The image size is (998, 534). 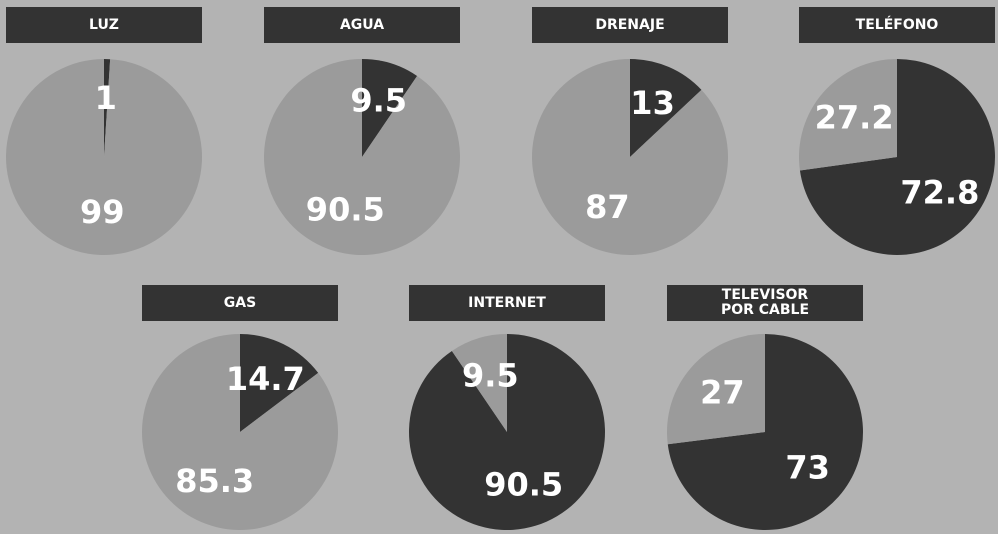 I want to click on chart-title: TELEVISOR POR CABLE, so click(x=765, y=303).